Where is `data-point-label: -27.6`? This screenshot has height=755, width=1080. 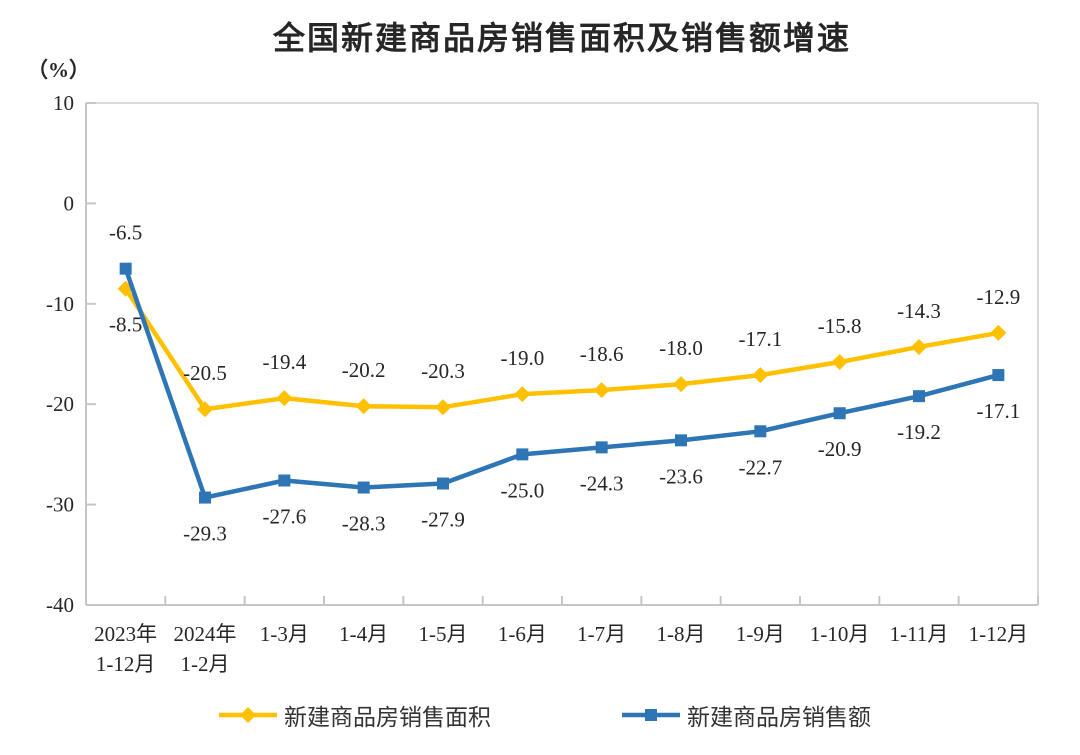
data-point-label: -27.6 is located at coordinates (284, 517).